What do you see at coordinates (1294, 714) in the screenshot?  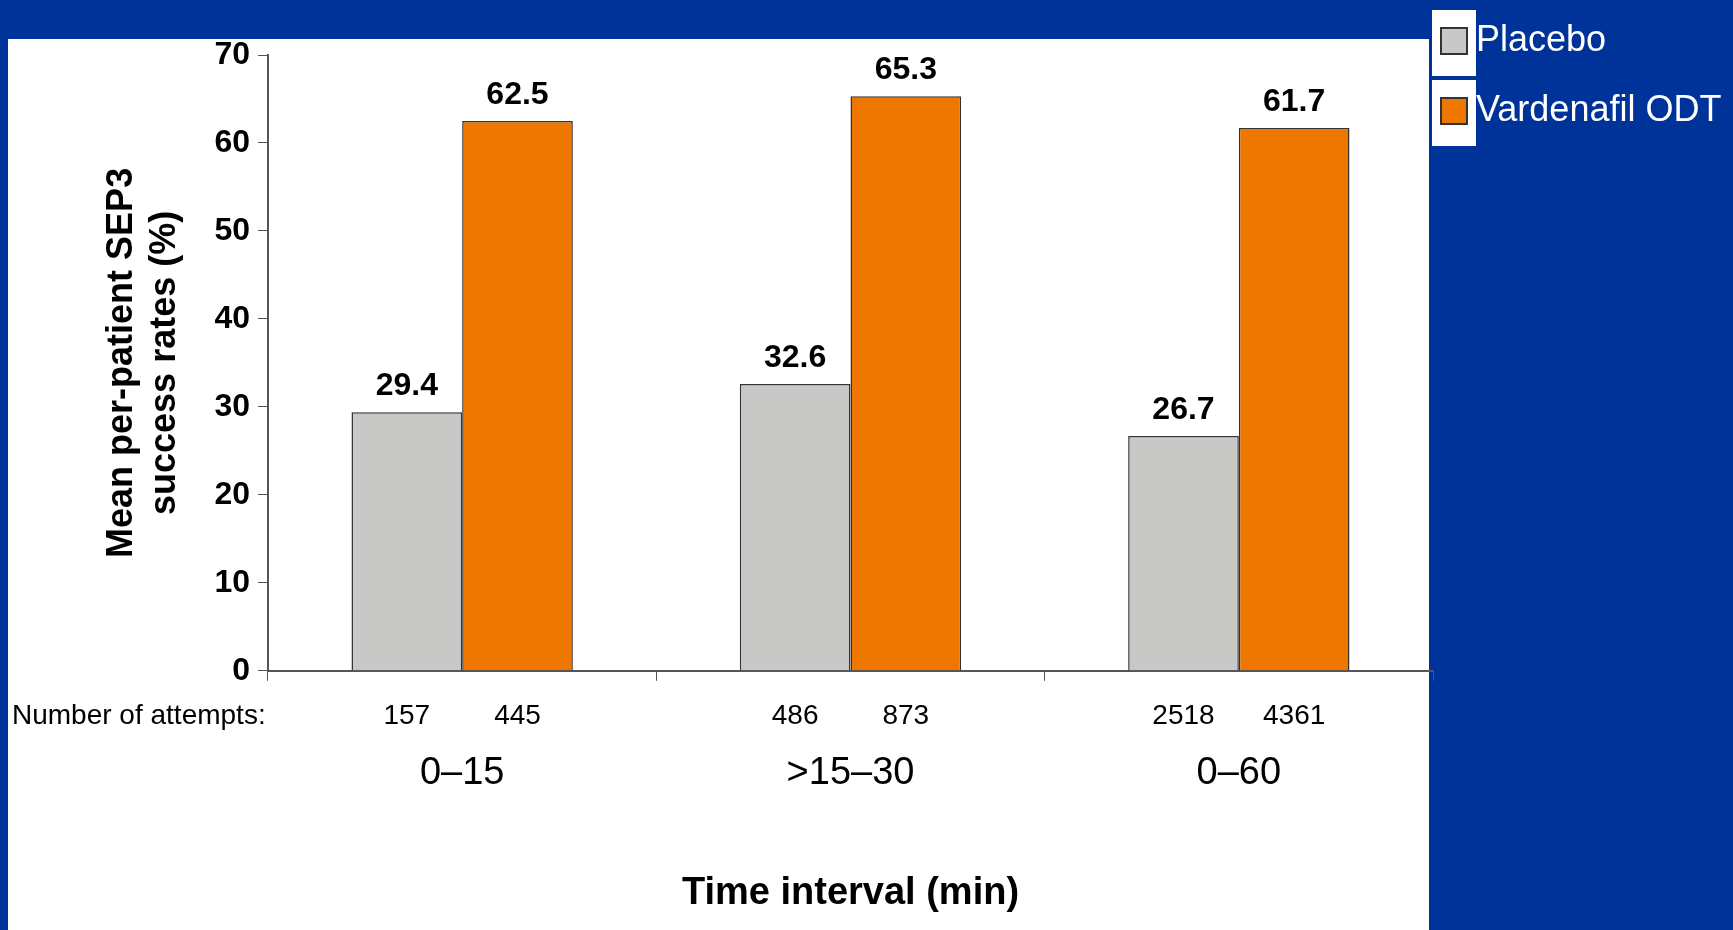 I see `text: 4361` at bounding box center [1294, 714].